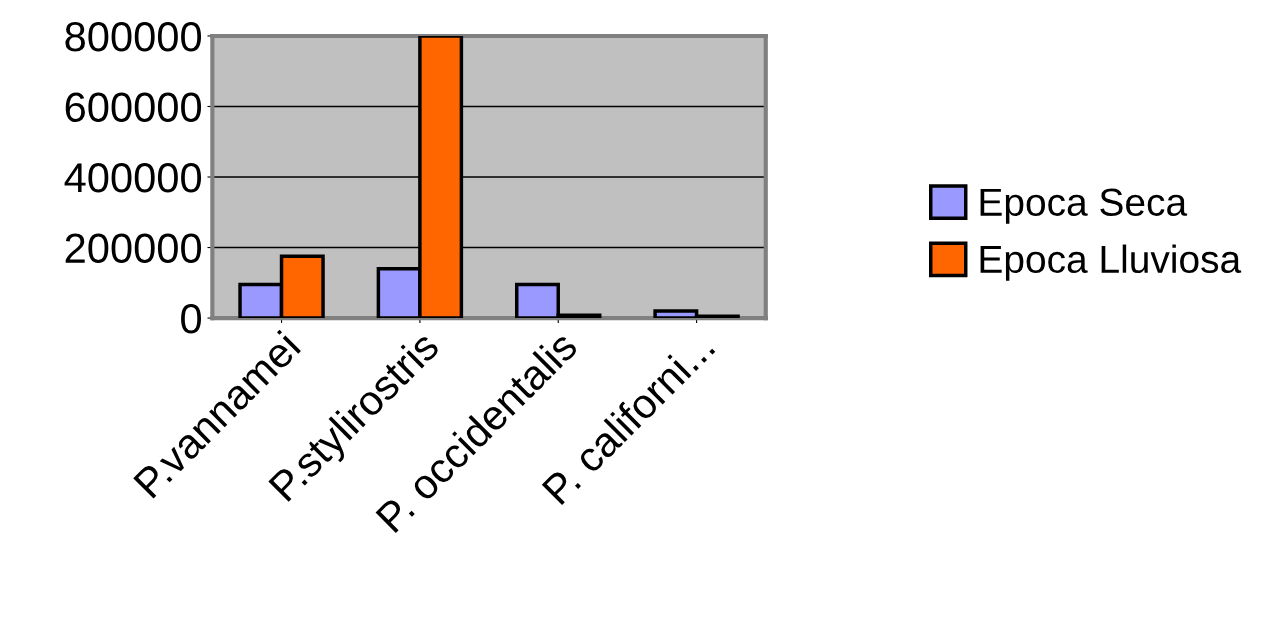 The image size is (1287, 620). I want to click on y-tick-label: 200000, so click(133, 248).